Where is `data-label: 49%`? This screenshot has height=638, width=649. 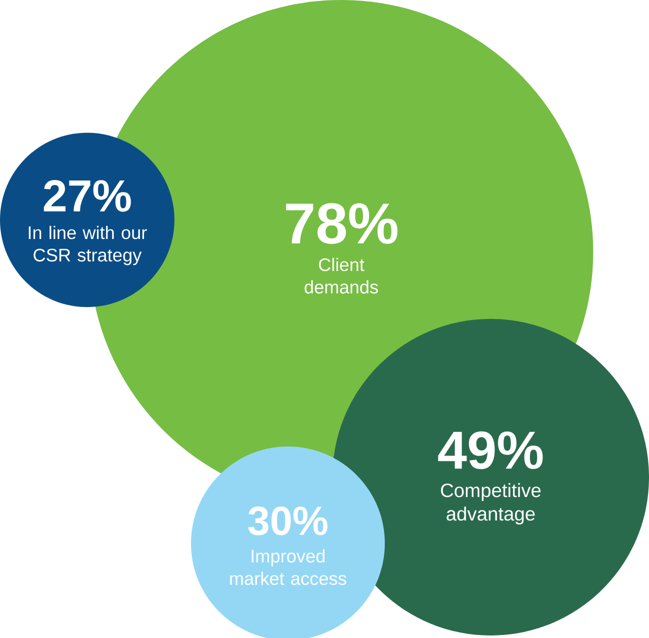
data-label: 49% is located at coordinates (490, 450).